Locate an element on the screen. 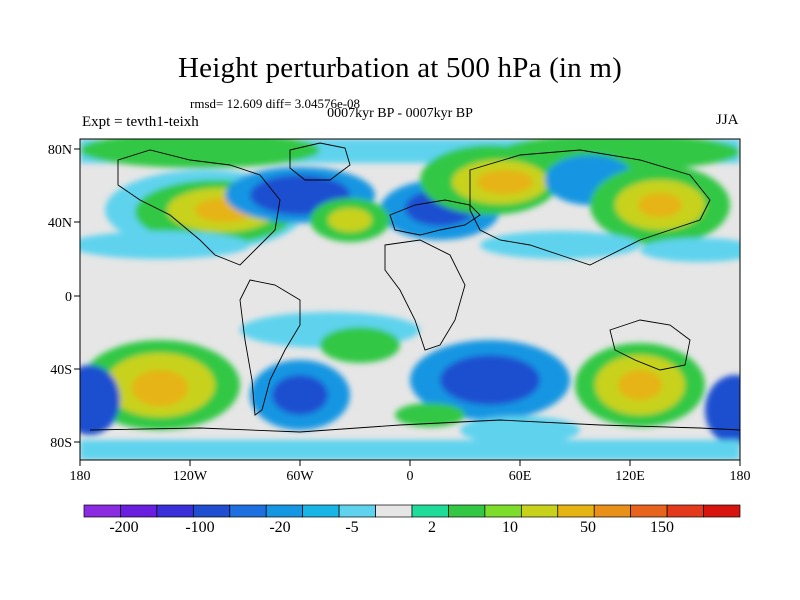  y-tick-label: 0 is located at coordinates (68, 297).